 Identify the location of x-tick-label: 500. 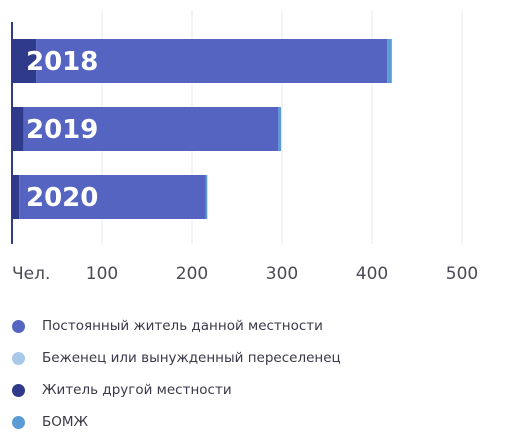
(462, 274).